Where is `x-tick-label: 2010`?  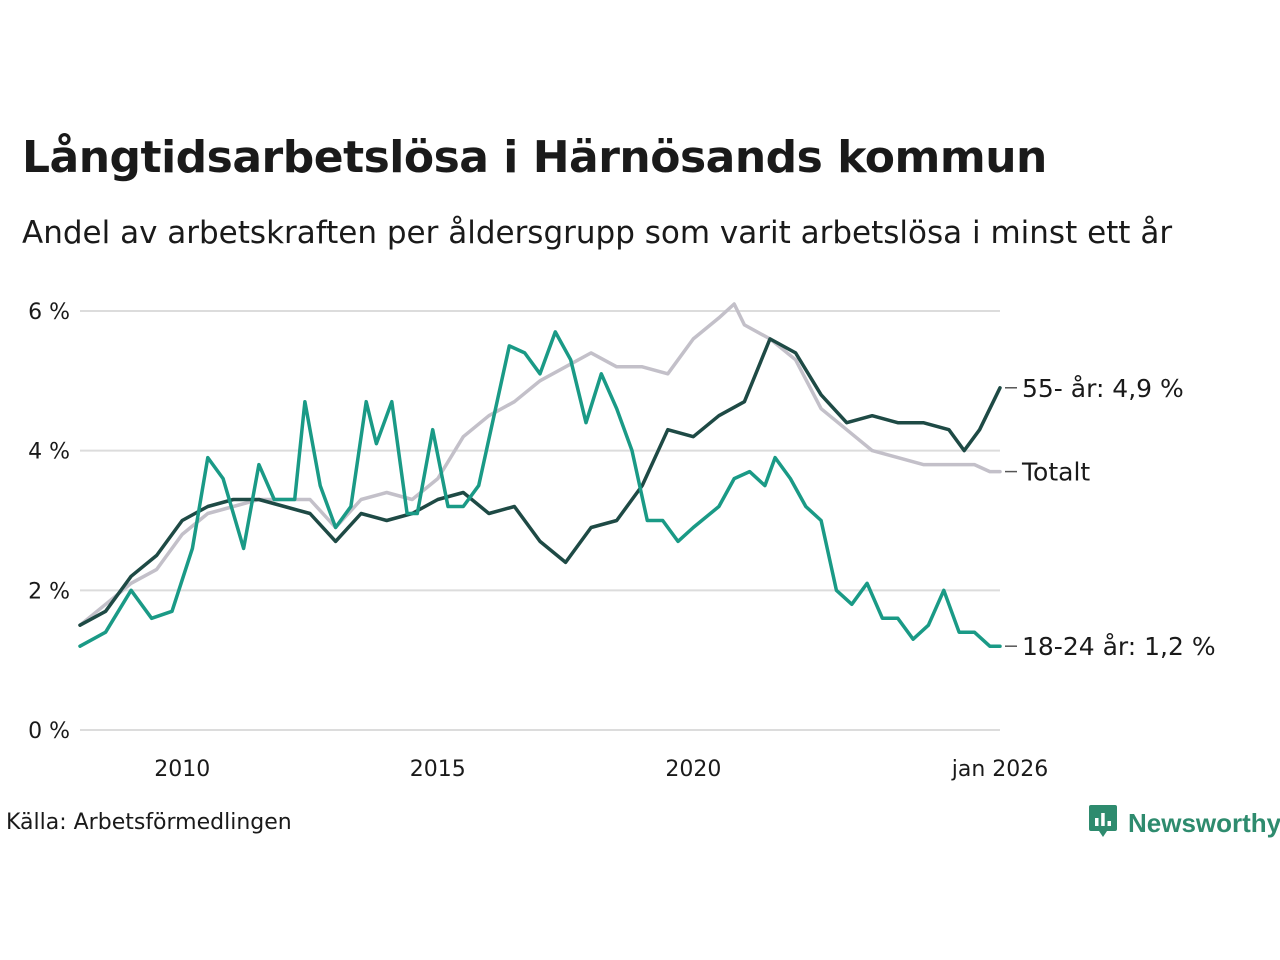 x-tick-label: 2010 is located at coordinates (182, 769).